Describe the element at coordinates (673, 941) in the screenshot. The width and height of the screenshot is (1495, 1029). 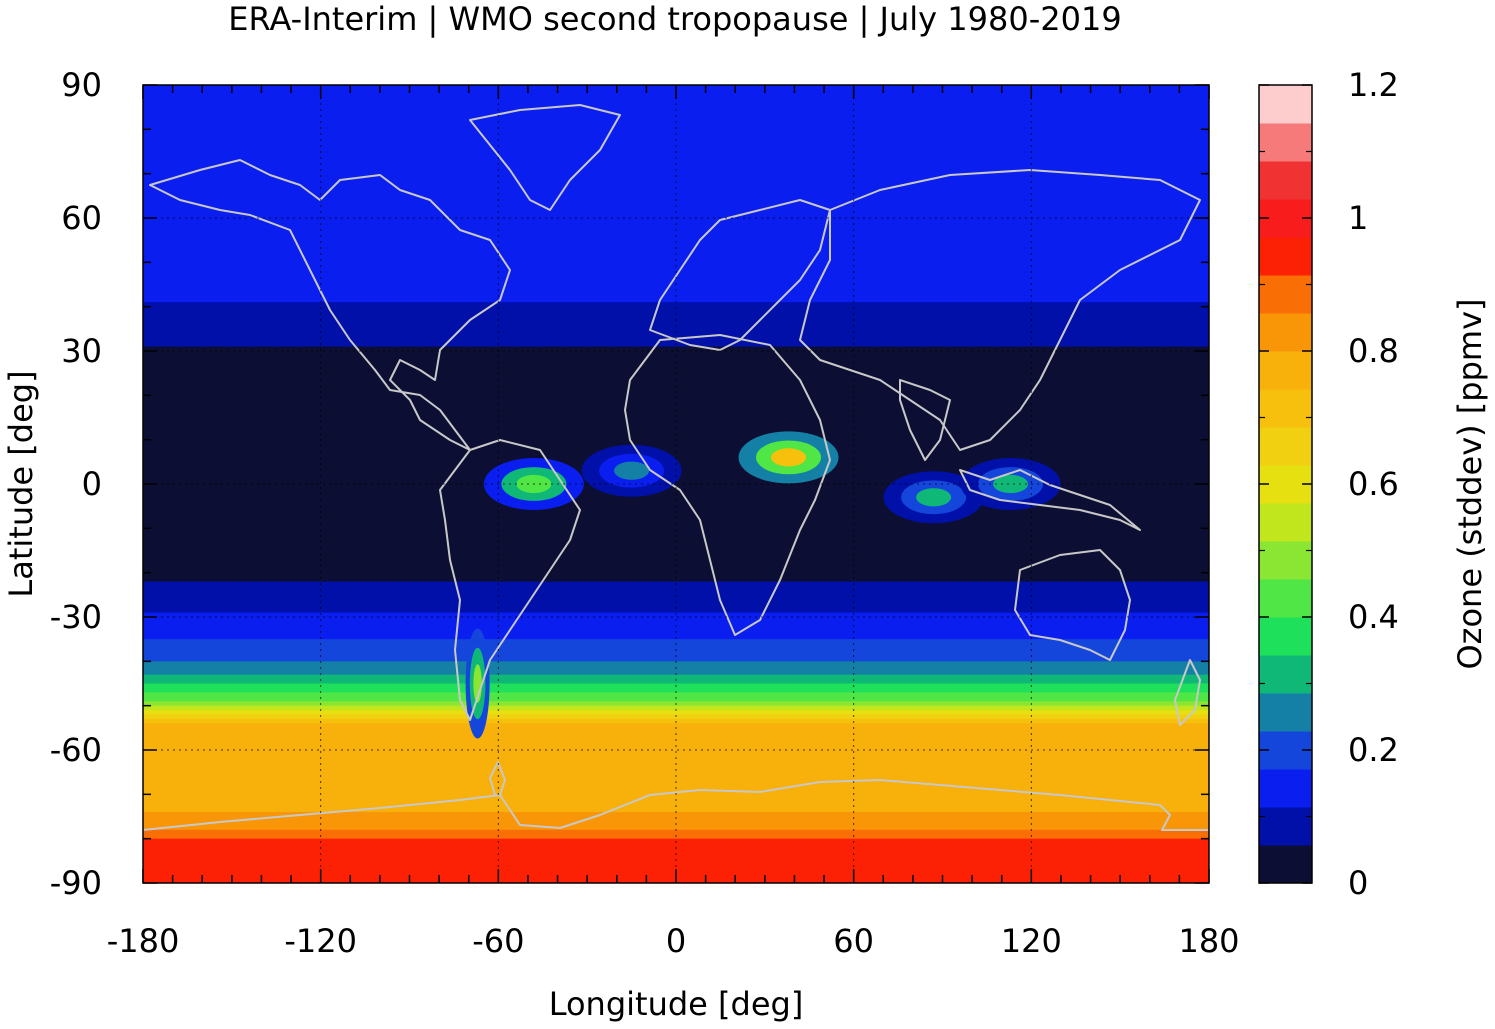
I see `x-ticks: -180 -120 -60 0 60 120 180` at that location.